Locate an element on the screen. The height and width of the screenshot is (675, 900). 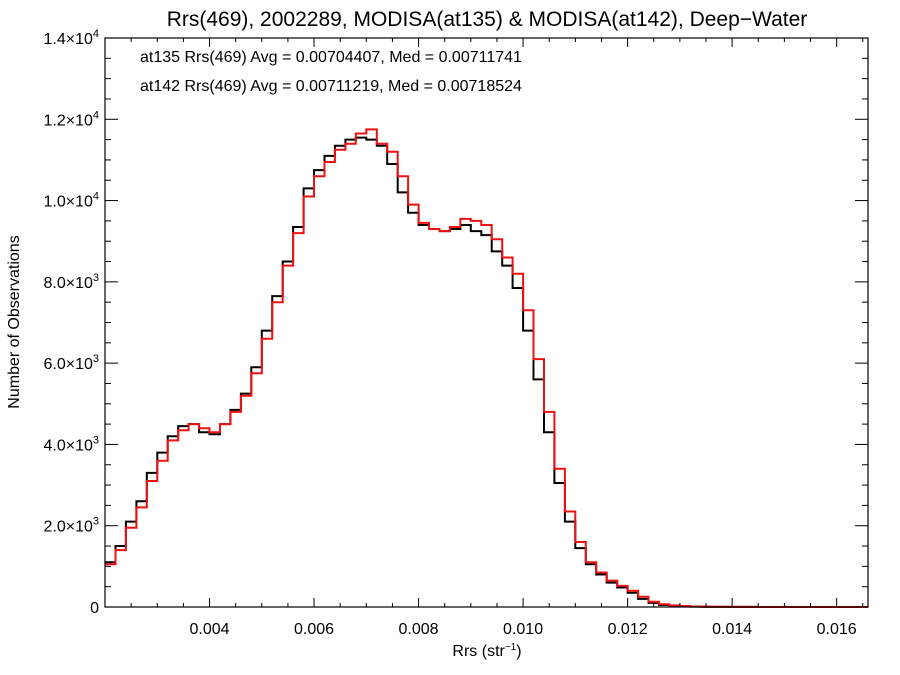
x-tick-label: 0.004 is located at coordinates (209, 629).